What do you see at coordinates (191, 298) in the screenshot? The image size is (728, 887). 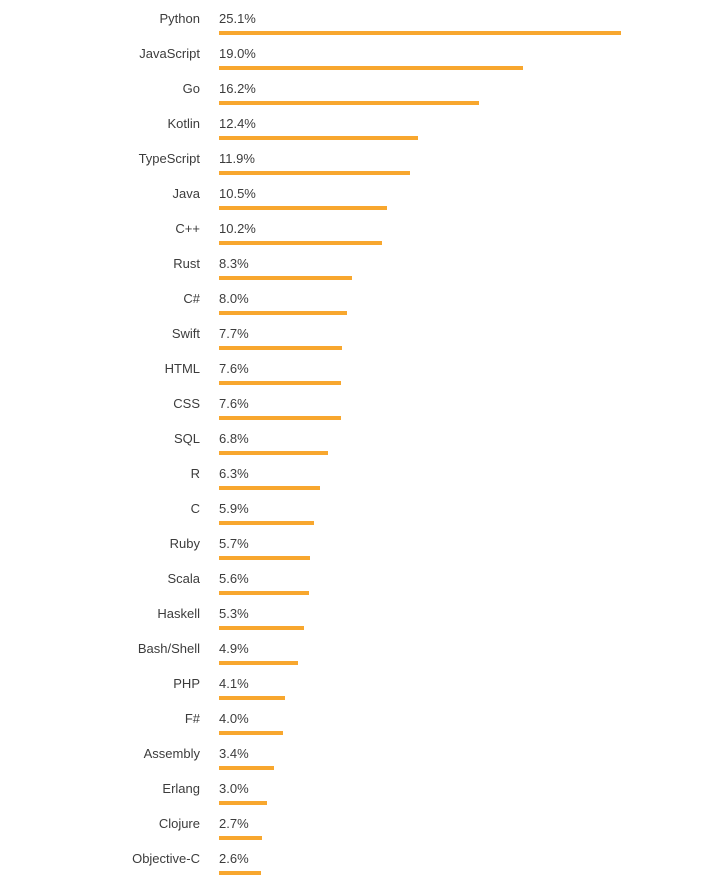 I see `category-label: C#` at bounding box center [191, 298].